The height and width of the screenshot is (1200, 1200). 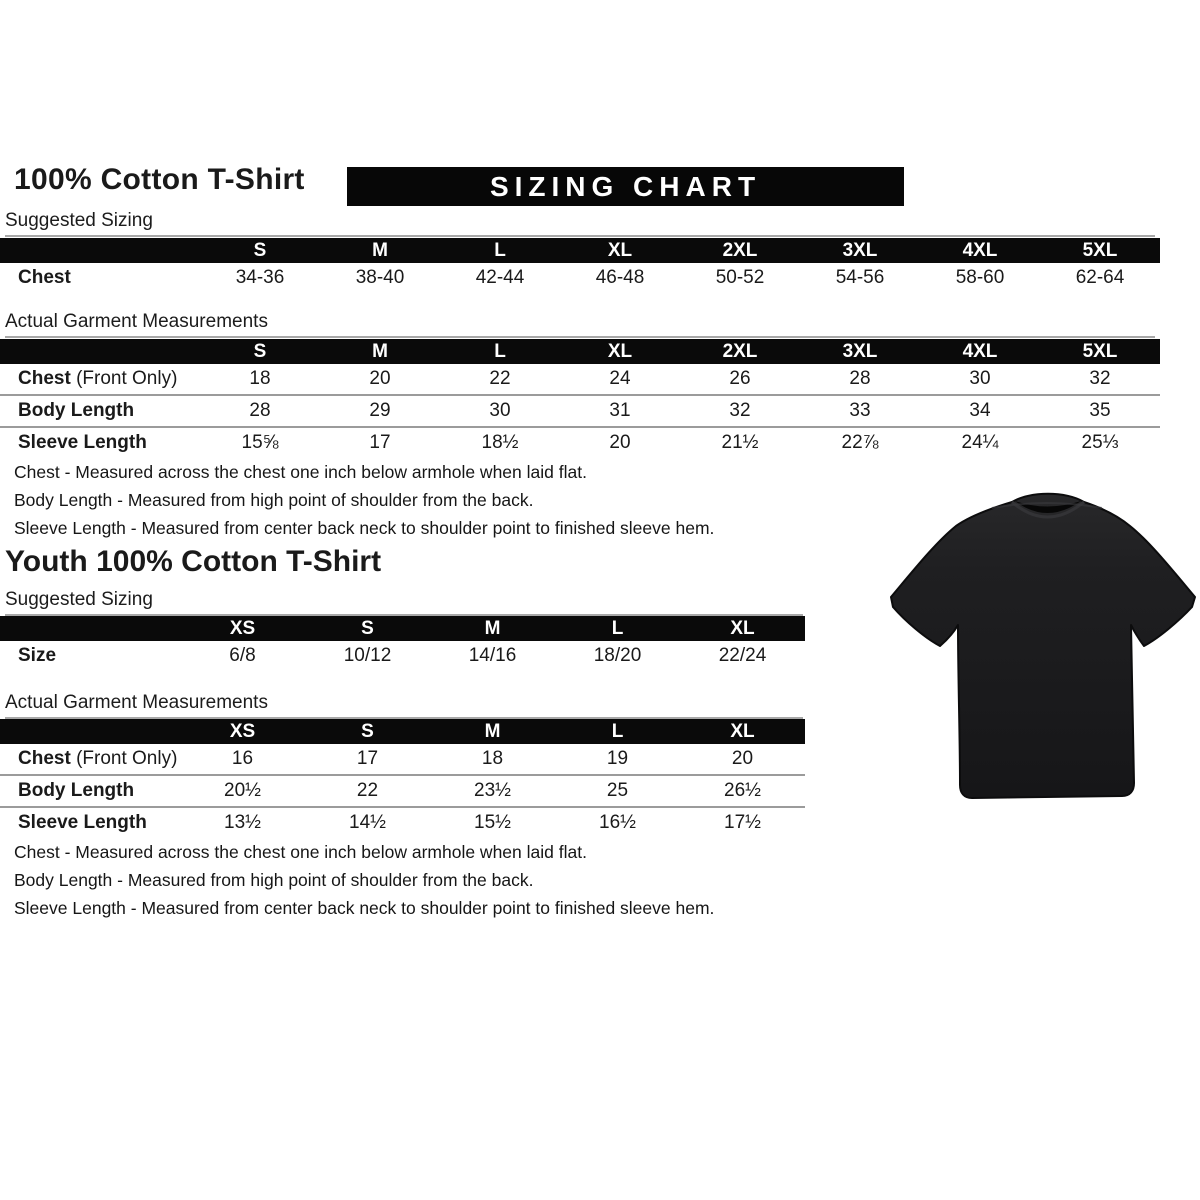 What do you see at coordinates (500, 277) in the screenshot?
I see `chest-value: 42-44` at bounding box center [500, 277].